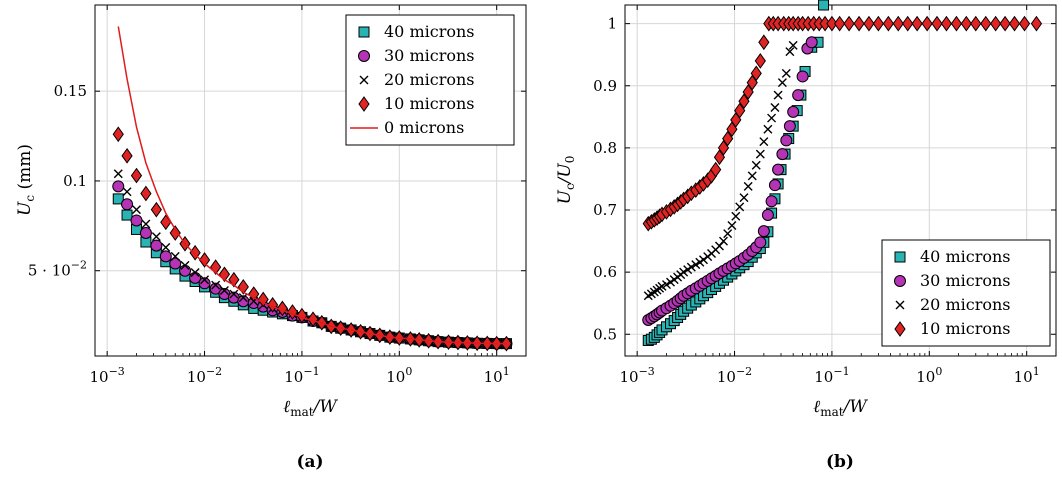  Describe the element at coordinates (966, 293) in the screenshot. I see `legend-box` at that location.